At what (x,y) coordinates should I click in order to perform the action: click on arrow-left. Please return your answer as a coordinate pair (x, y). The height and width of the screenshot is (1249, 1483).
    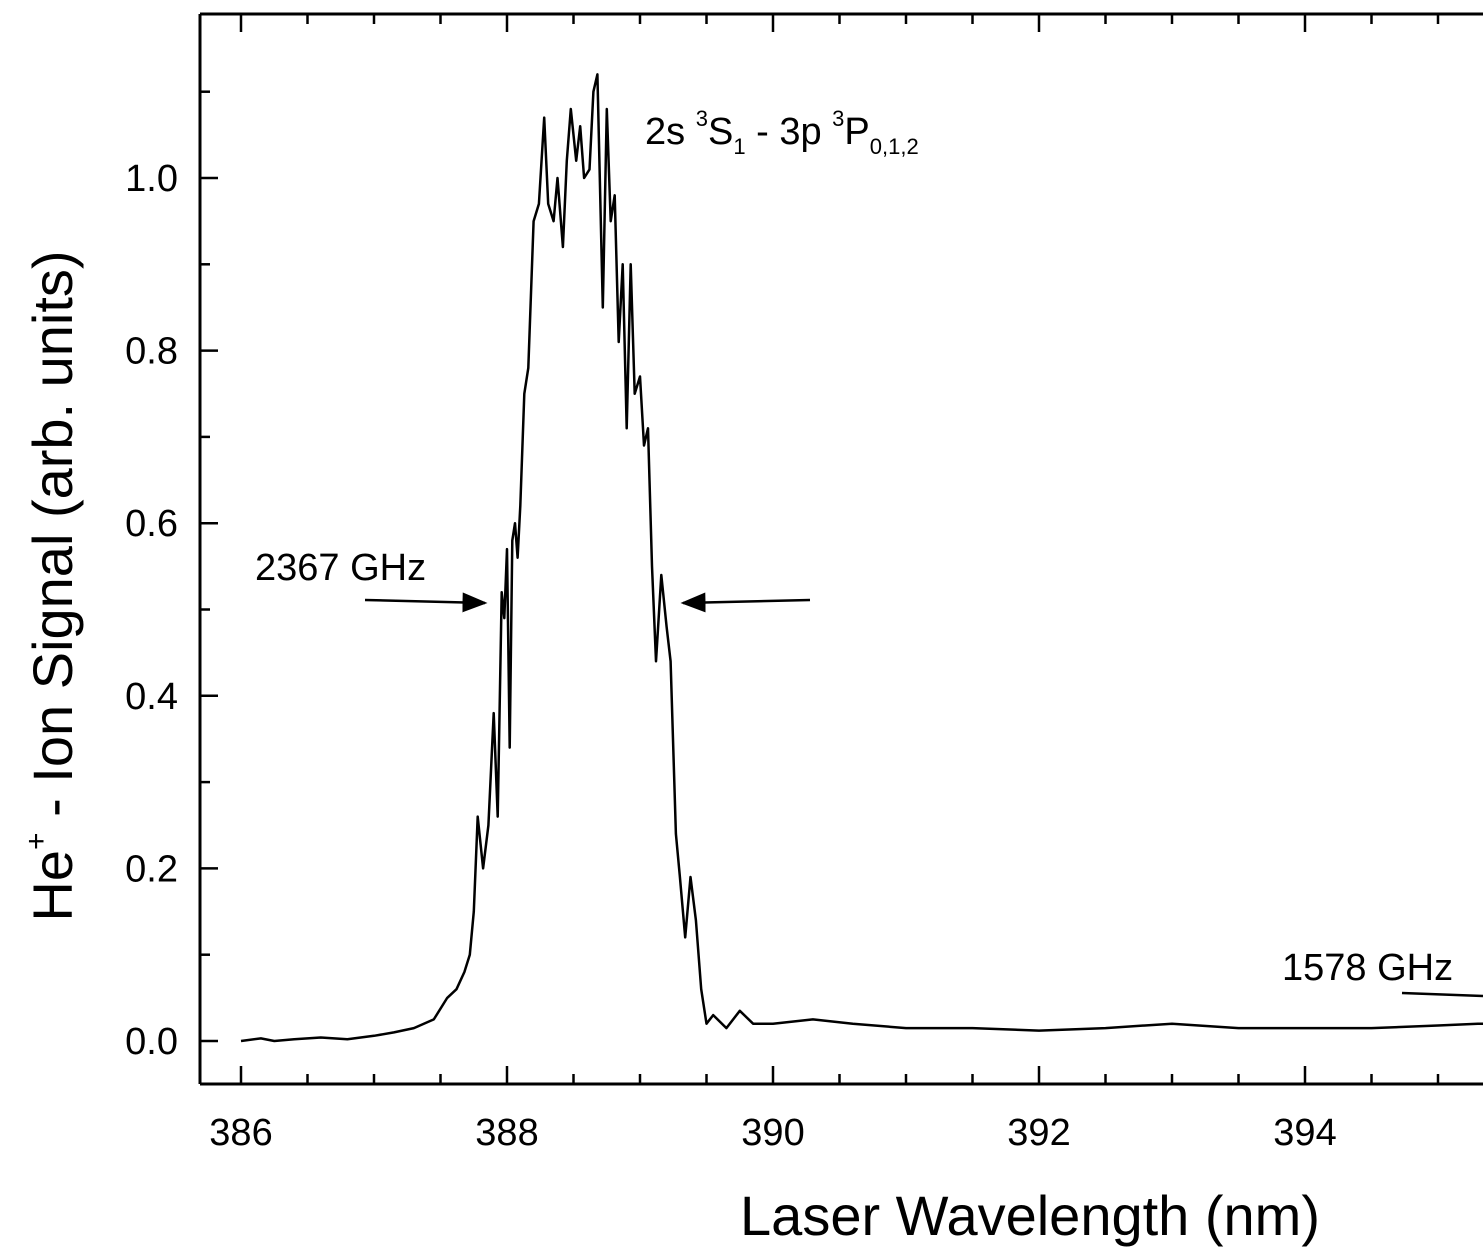
    Looking at the image, I should click on (426, 602).